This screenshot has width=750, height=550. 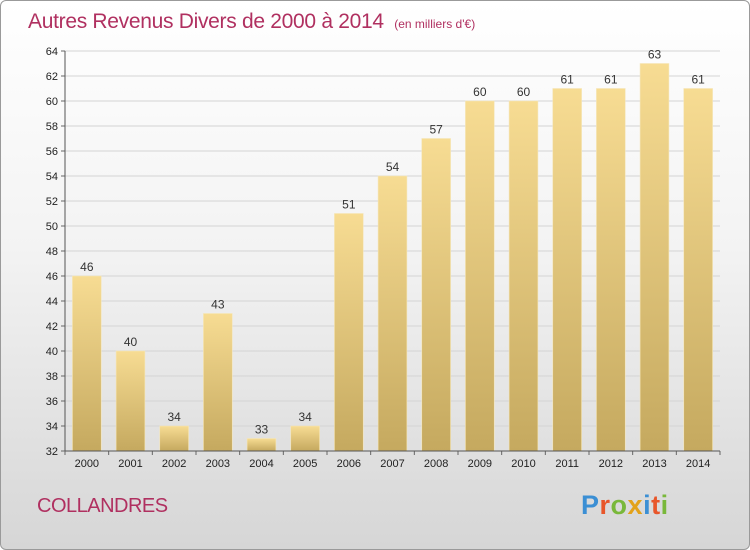 What do you see at coordinates (52, 302) in the screenshot?
I see `y-tick-label: 44` at bounding box center [52, 302].